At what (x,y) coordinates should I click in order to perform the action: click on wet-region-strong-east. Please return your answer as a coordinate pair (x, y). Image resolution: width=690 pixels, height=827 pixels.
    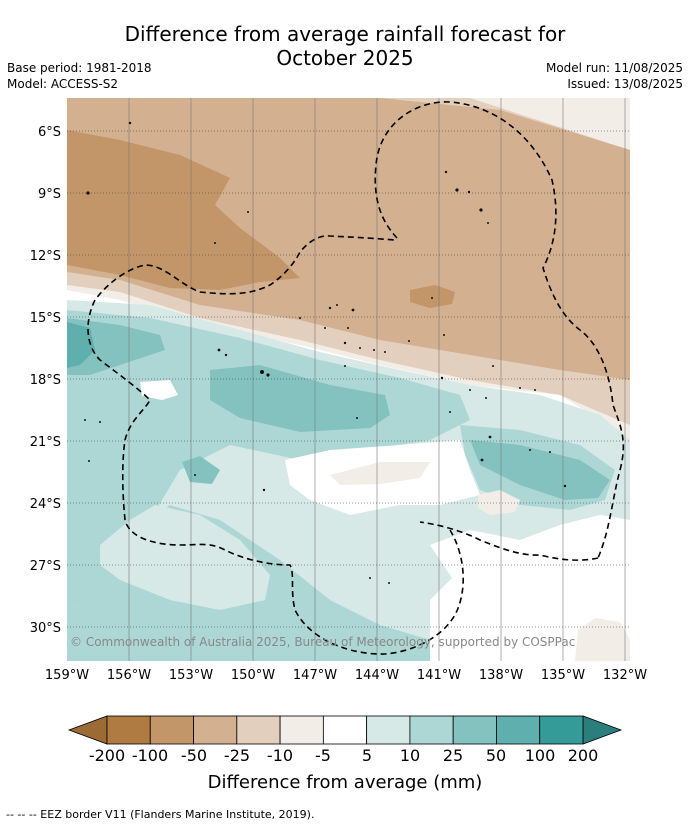
    Looking at the image, I should click on (540, 470).